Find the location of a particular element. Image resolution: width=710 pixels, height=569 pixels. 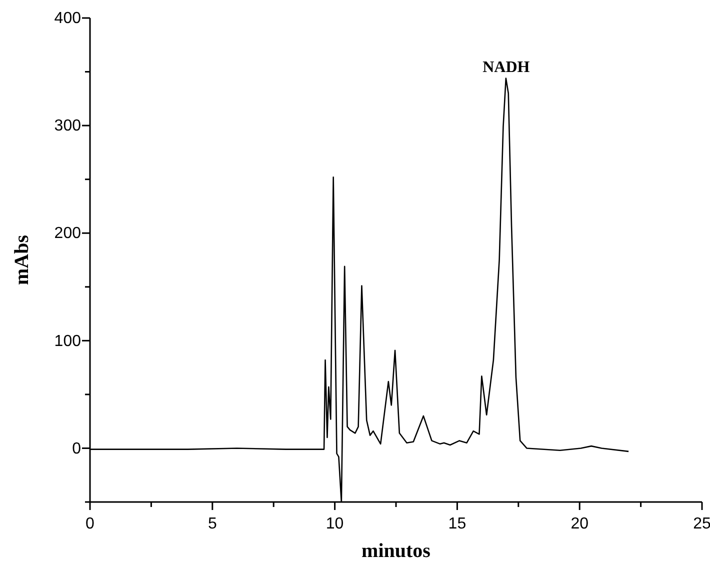

y-tick-label: 400 is located at coordinates (68, 19).